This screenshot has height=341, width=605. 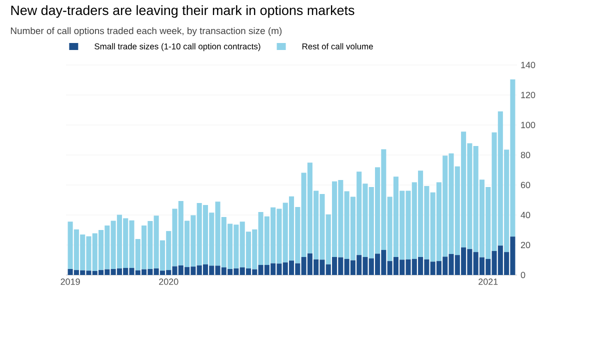 I want to click on y-tick-label: 40, so click(x=525, y=215).